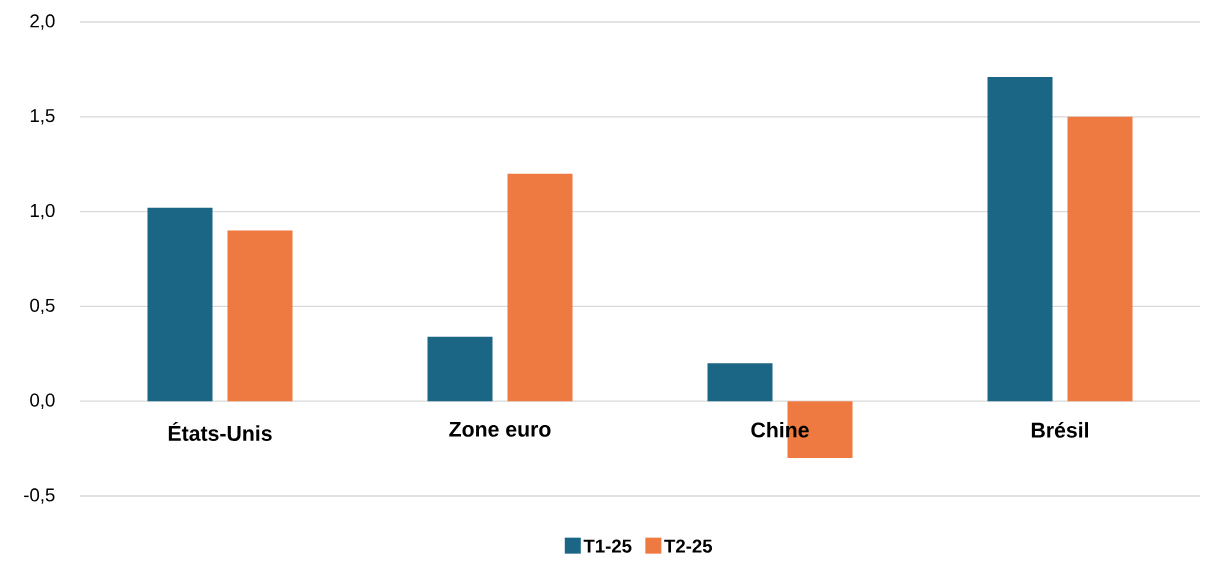 This screenshot has height=566, width=1214. What do you see at coordinates (42, 211) in the screenshot?
I see `y-tick-label: 1,0` at bounding box center [42, 211].